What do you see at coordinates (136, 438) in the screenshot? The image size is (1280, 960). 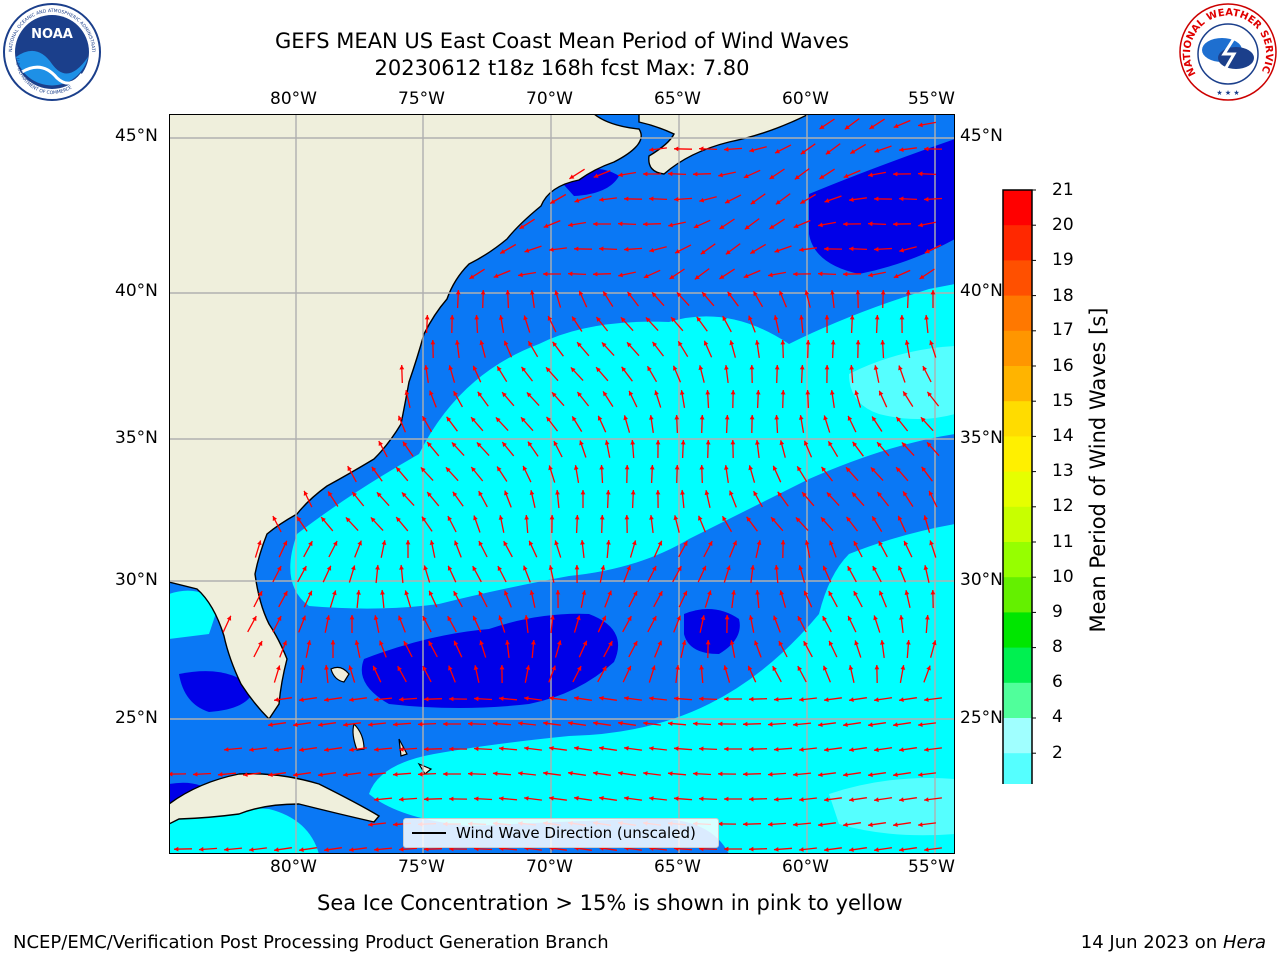 I see `lat-label-left: 35°N` at bounding box center [136, 438].